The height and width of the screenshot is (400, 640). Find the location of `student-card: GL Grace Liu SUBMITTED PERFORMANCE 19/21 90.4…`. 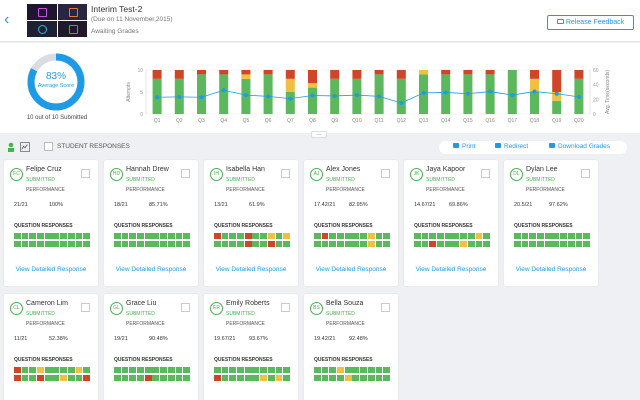

student-card: GL Grace Liu SUBMITTED PERFORMANCE 19/21 90.4… is located at coordinates (151, 347).